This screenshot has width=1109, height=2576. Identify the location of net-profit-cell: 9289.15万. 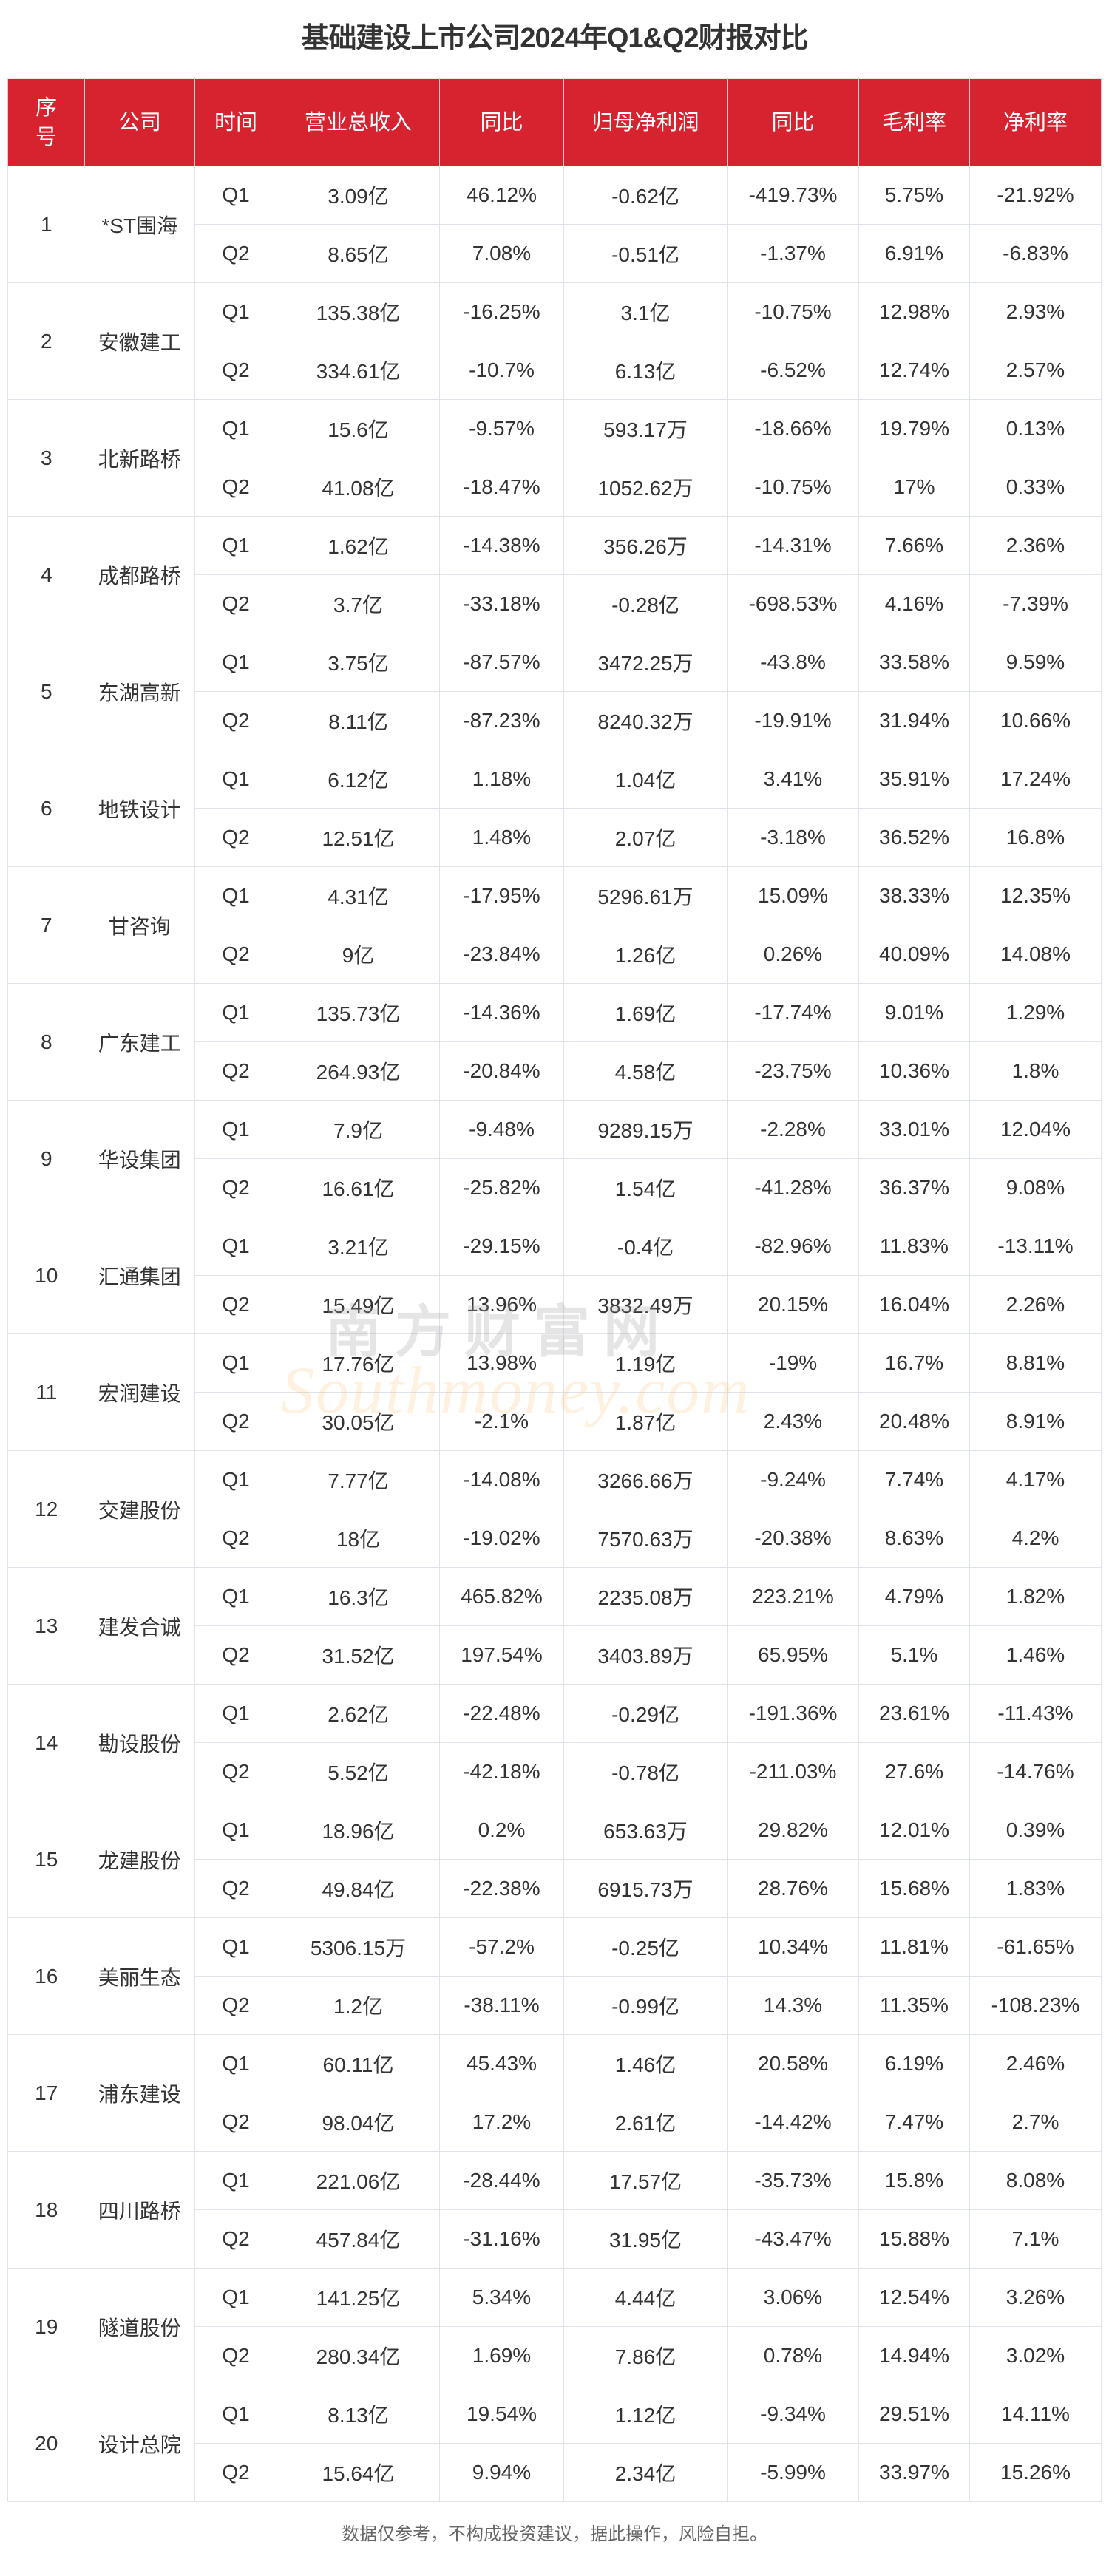
(645, 1129).